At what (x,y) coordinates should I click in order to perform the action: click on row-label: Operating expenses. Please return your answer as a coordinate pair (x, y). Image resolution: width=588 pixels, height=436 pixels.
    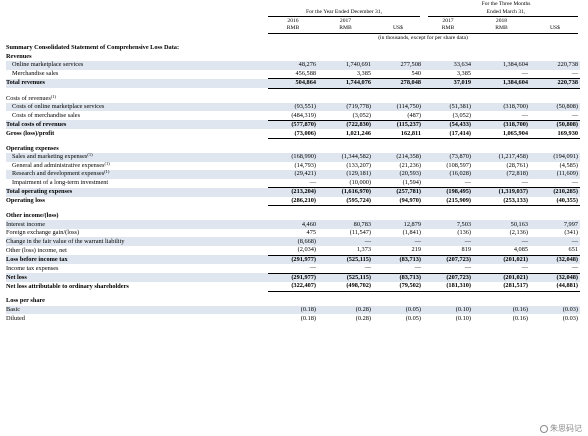
    Looking at the image, I should click on (137, 148).